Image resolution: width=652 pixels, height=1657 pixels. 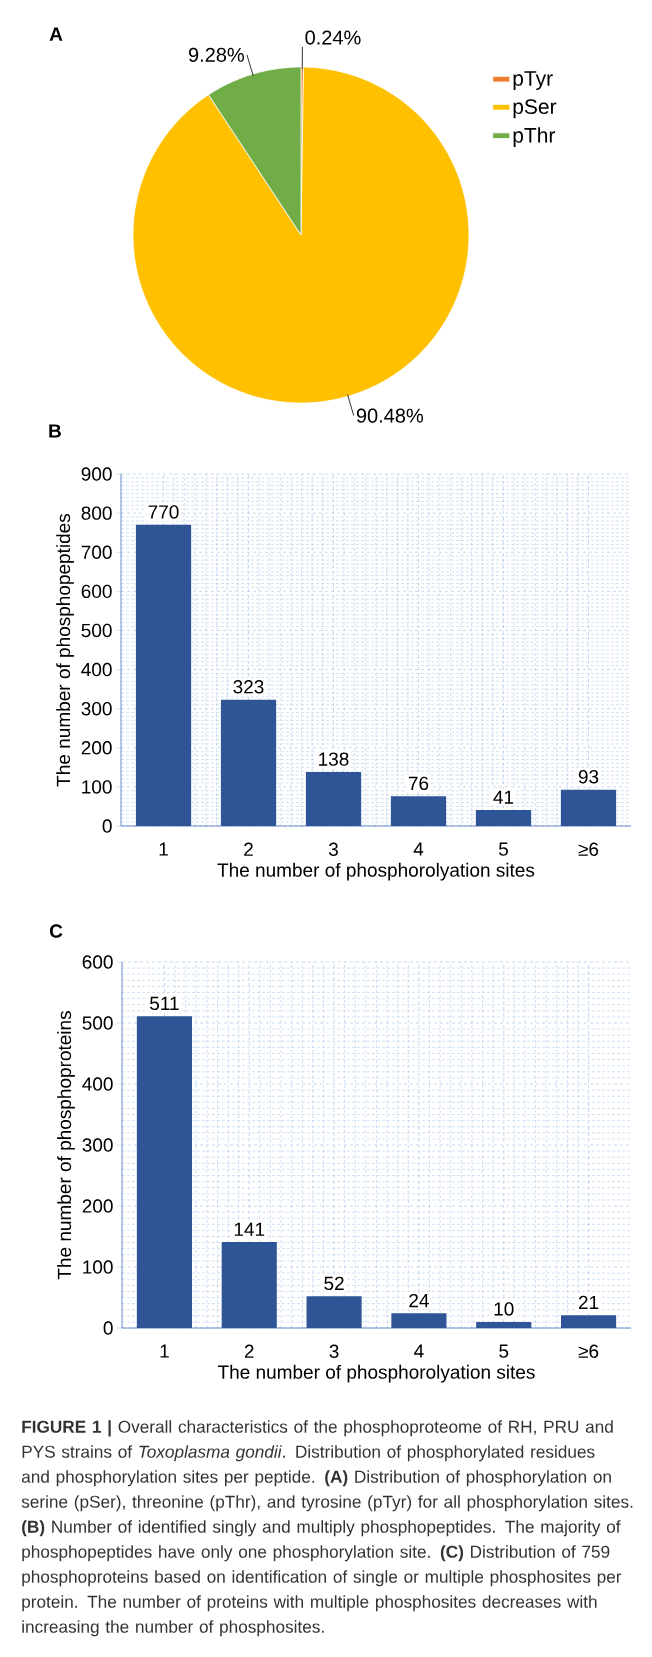 What do you see at coordinates (390, 415) in the screenshot?
I see `data-label: 90.48%` at bounding box center [390, 415].